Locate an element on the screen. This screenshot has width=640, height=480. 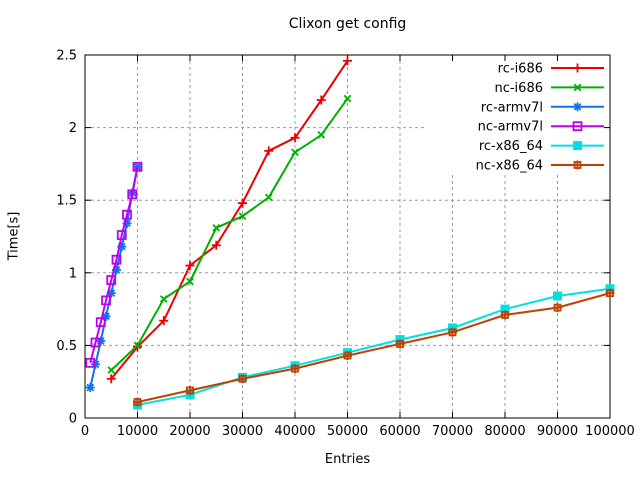
legend-item-nc-x86_64: nc-x86_64 is located at coordinates (540, 166).